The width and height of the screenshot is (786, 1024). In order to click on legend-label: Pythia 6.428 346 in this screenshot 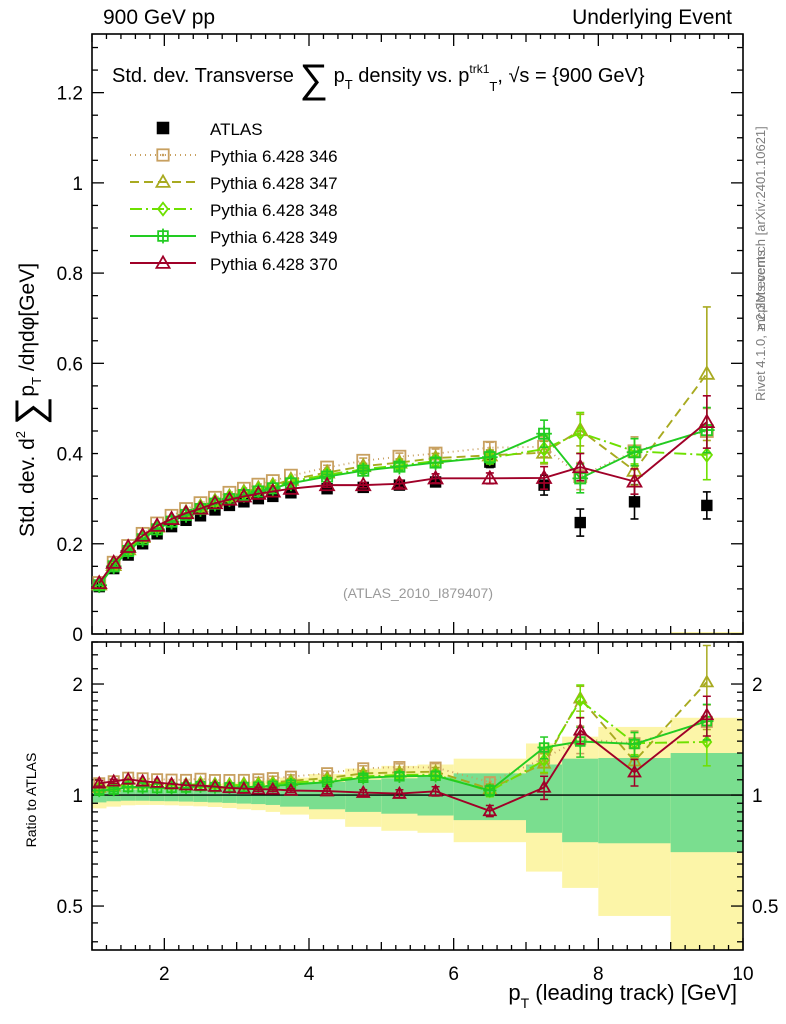, I will do `click(274, 156)`.